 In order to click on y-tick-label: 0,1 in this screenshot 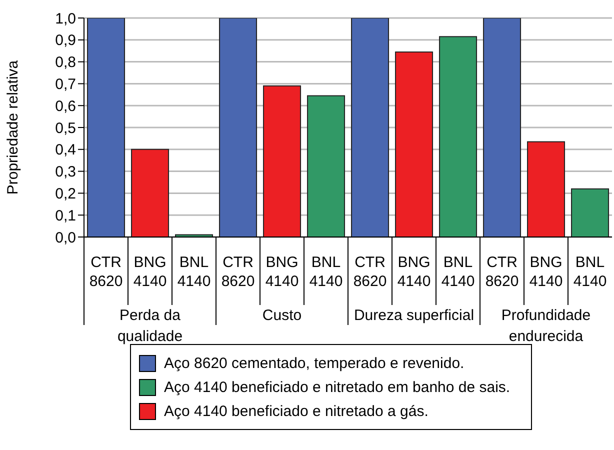, I will do `click(65, 215)`.